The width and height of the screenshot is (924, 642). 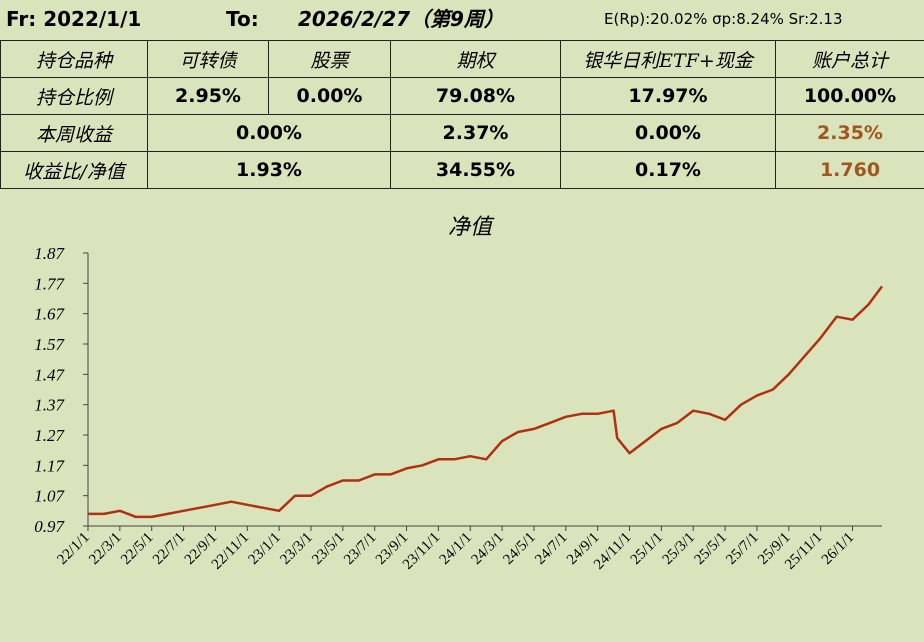 I want to click on x-tick-label: 23/3/1, so click(x=296, y=549).